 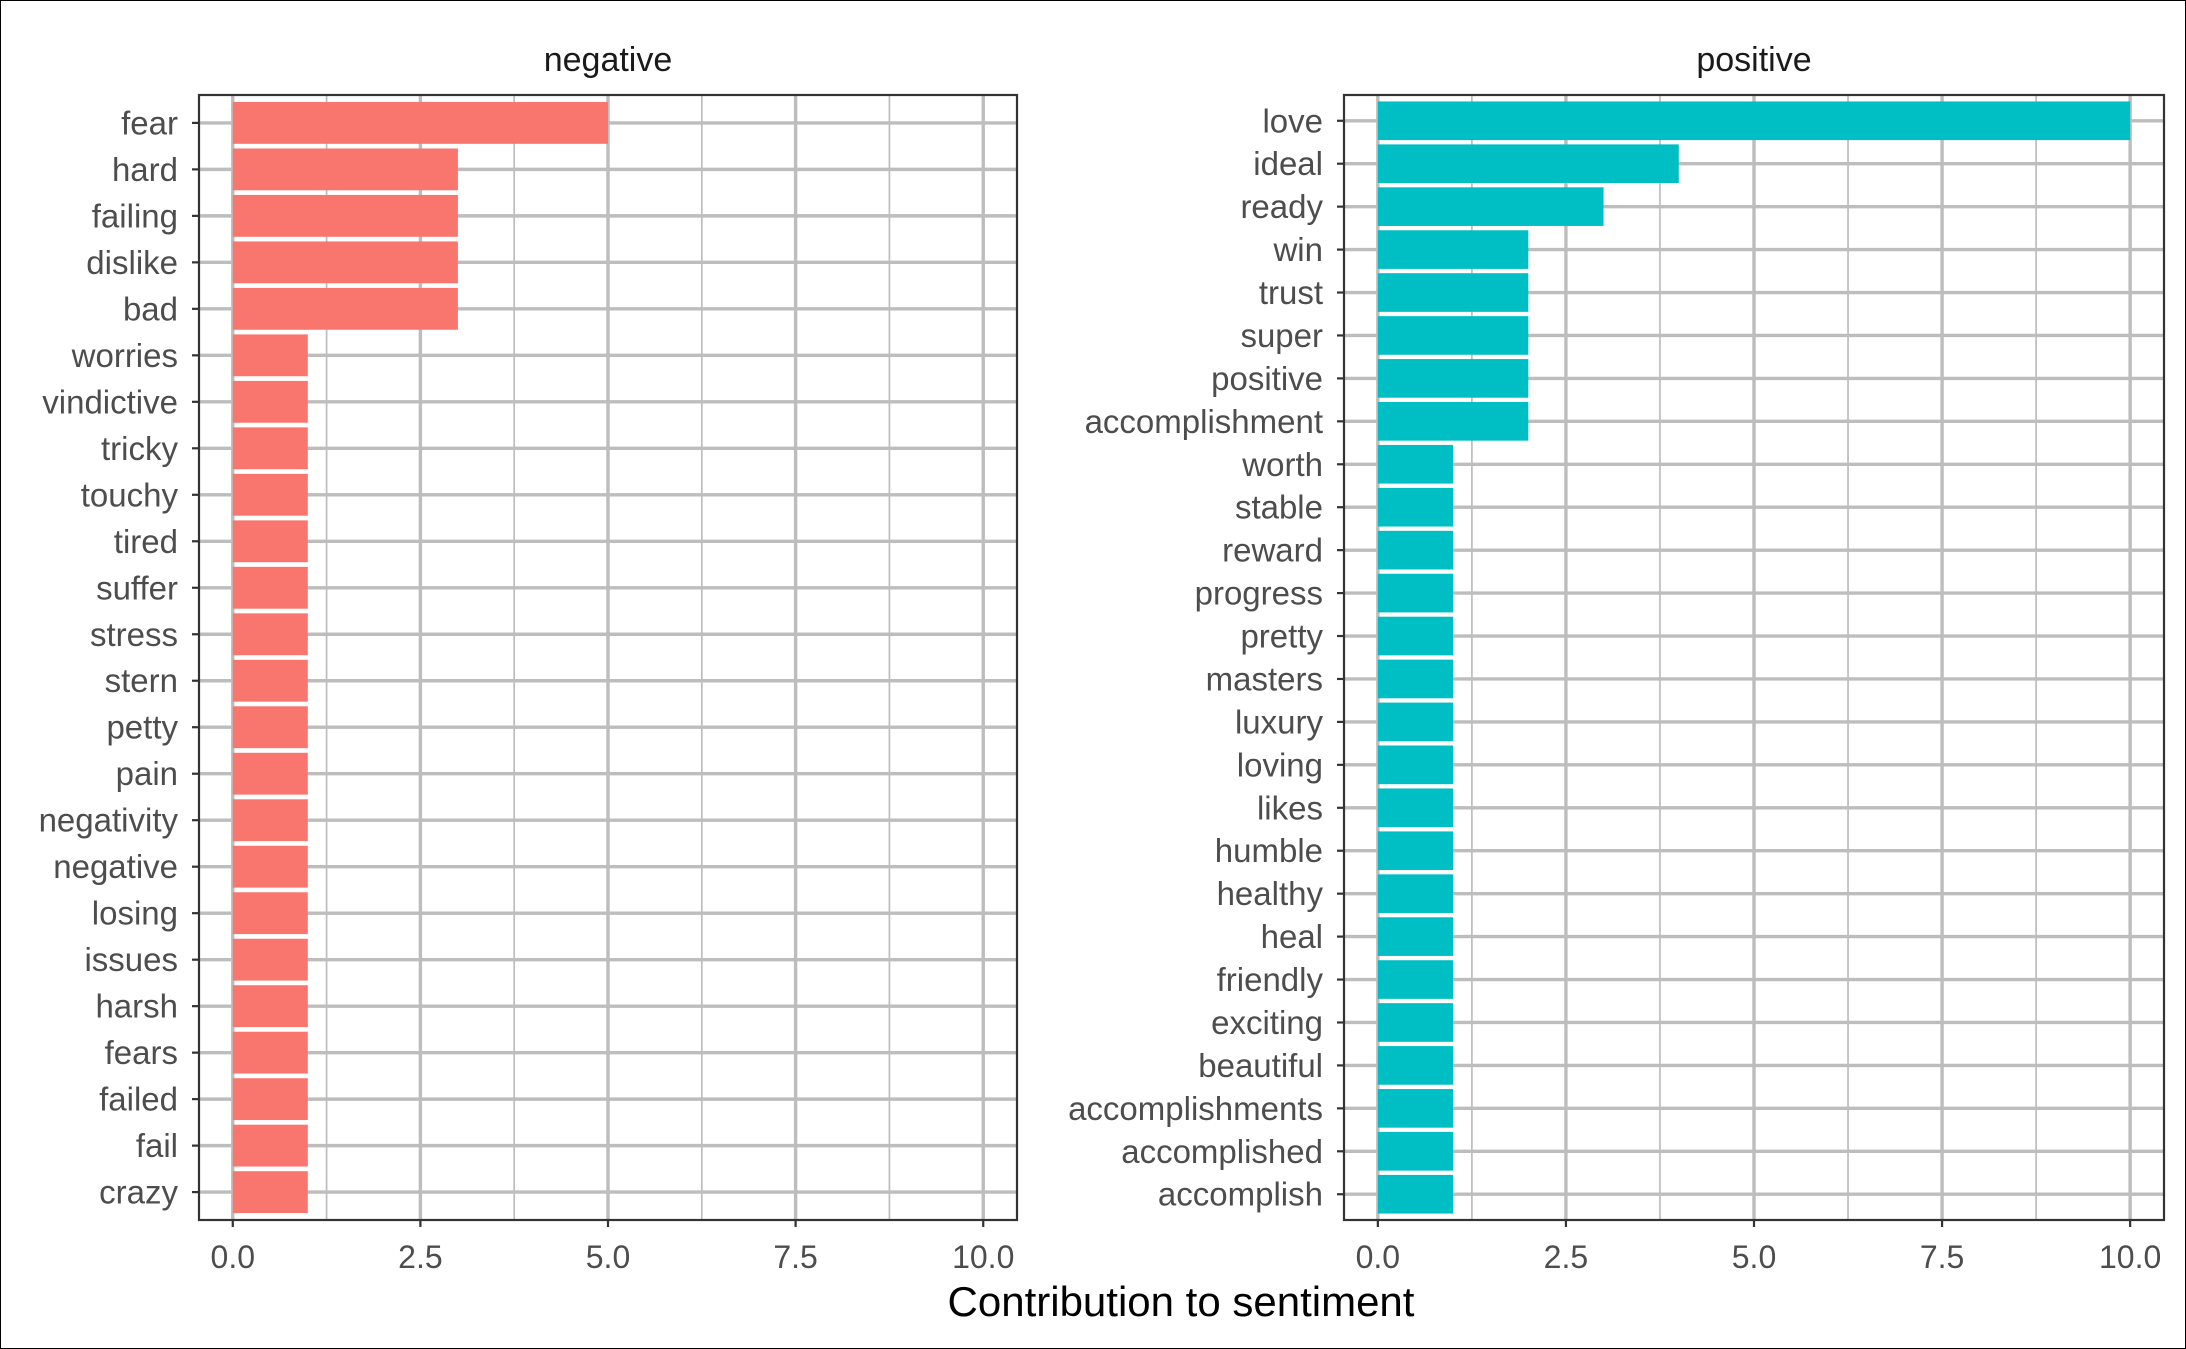 What do you see at coordinates (1415, 1022) in the screenshot?
I see `bar-exciting` at bounding box center [1415, 1022].